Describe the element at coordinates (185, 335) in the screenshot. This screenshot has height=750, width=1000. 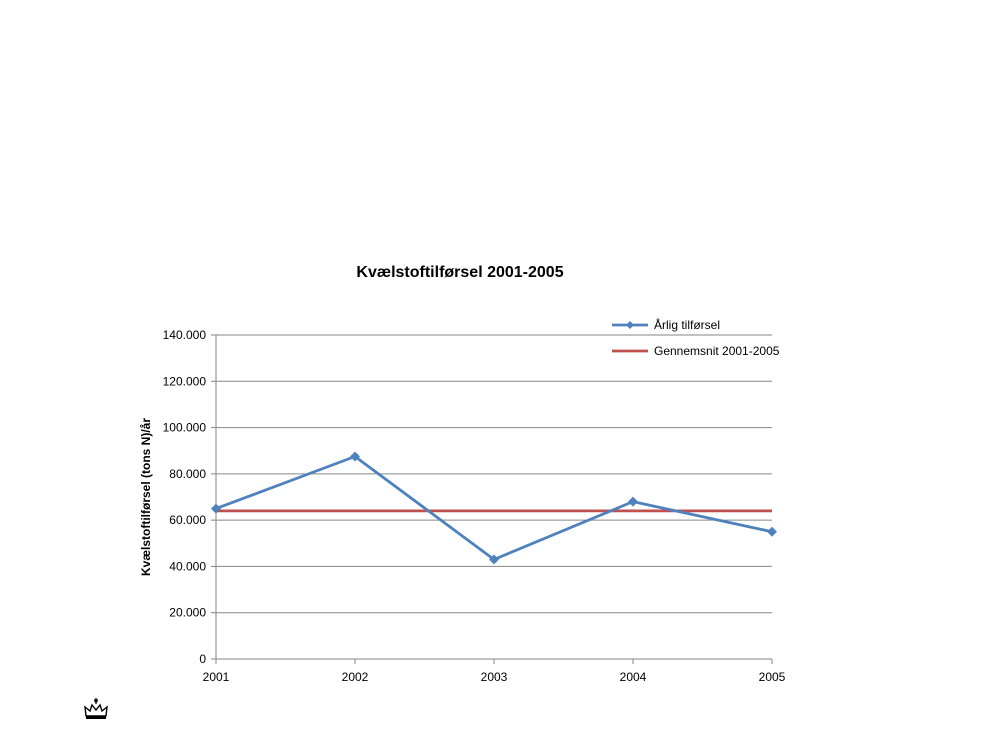
I see `y-tick-label: 140.000` at that location.